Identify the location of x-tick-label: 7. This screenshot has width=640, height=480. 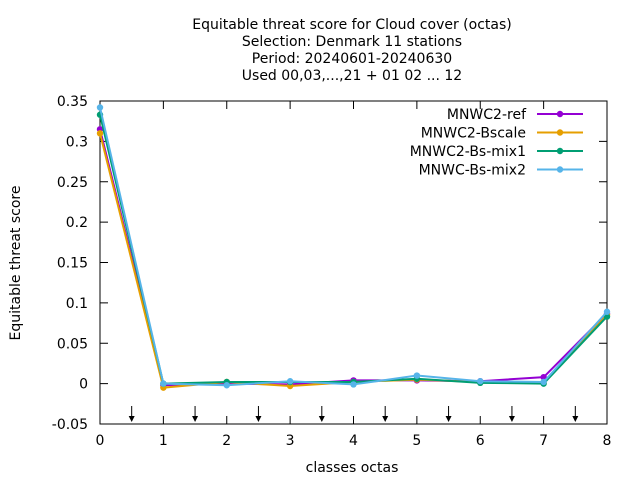
(543, 441).